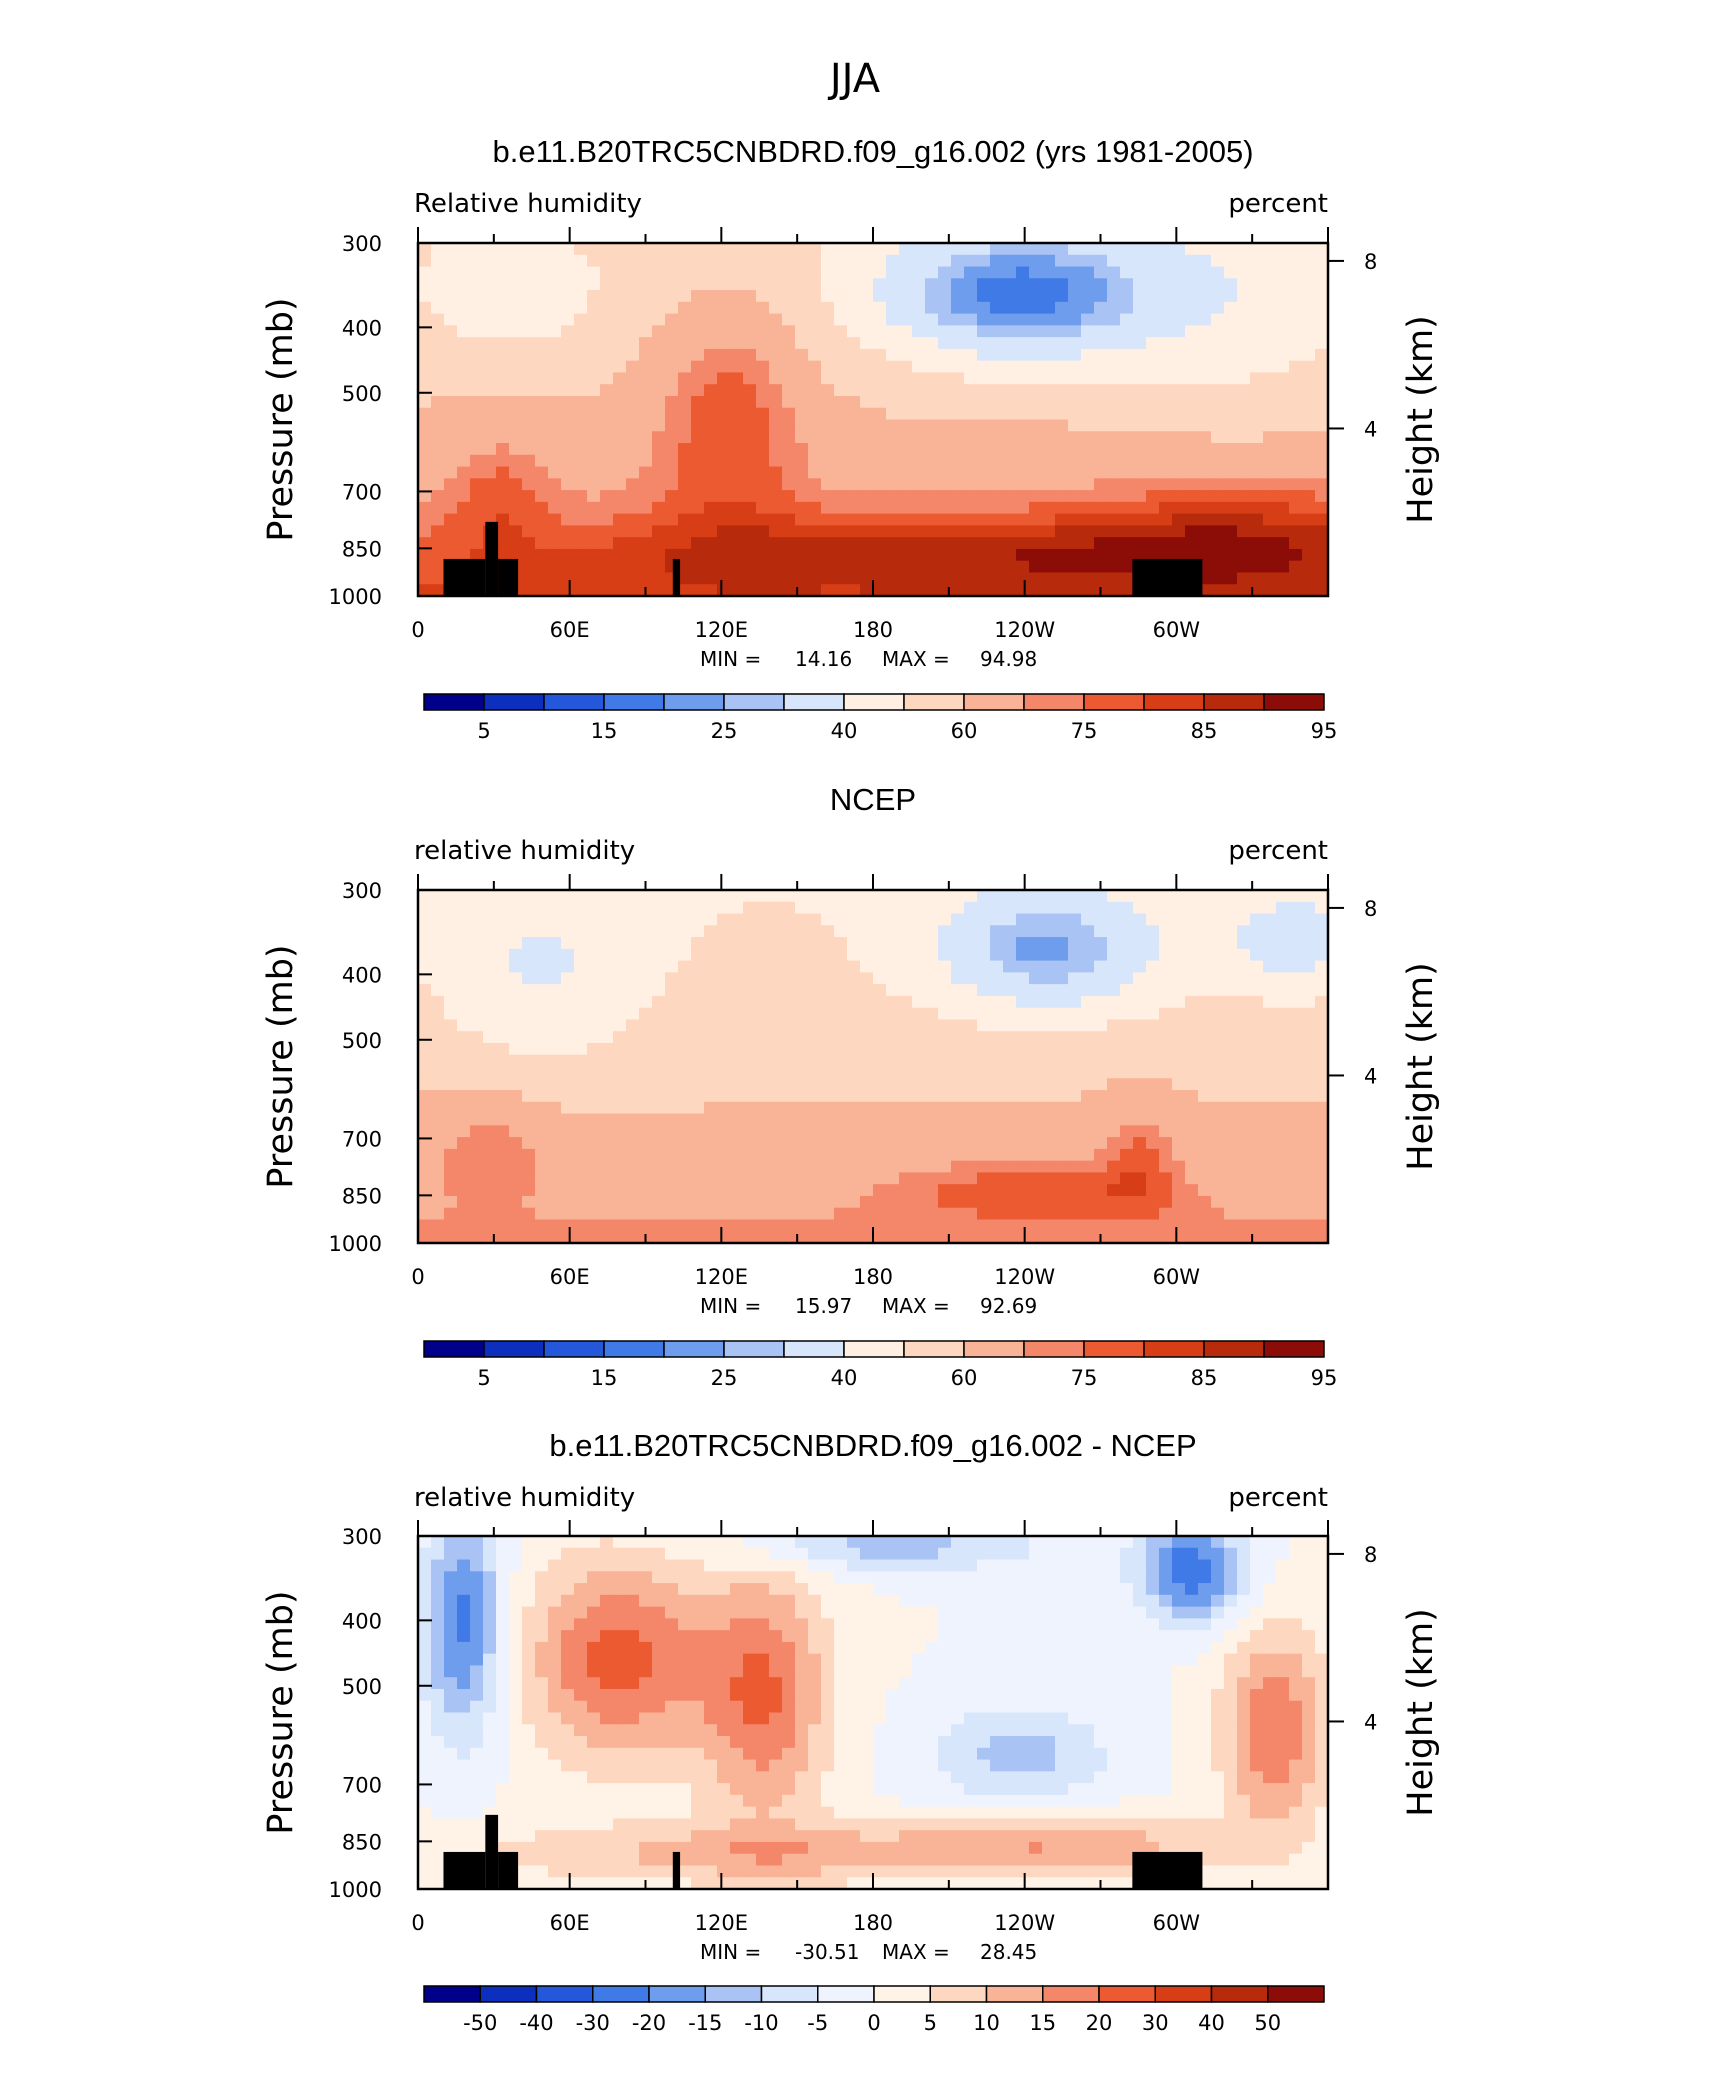 The image size is (1710, 2074). I want to click on colorbar-label: 15, so click(604, 1378).